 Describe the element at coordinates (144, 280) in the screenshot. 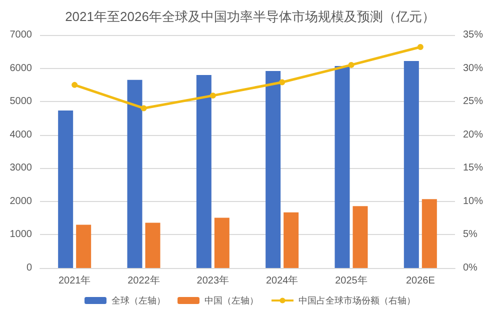

I see `x-tick-label: 2022年` at that location.